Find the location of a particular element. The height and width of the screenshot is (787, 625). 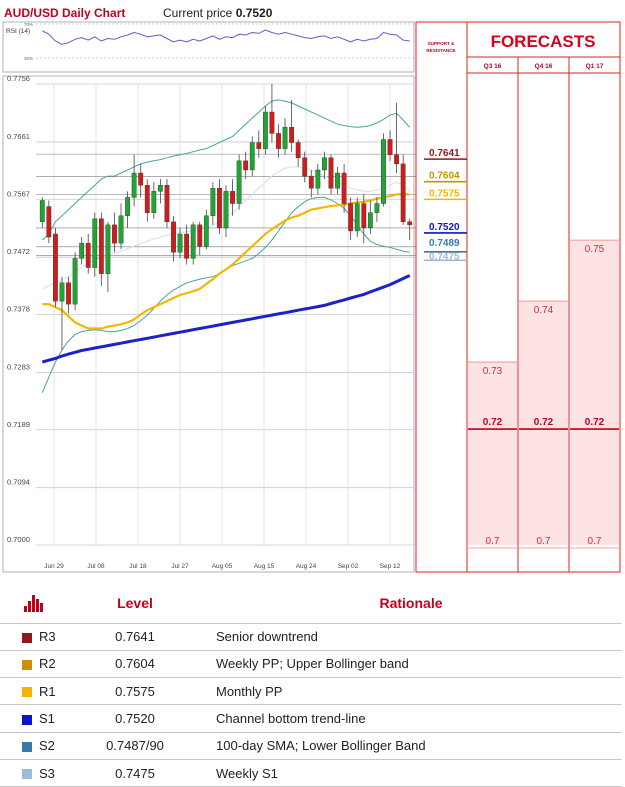

level-rationale: Senior downtrend is located at coordinates (411, 637).